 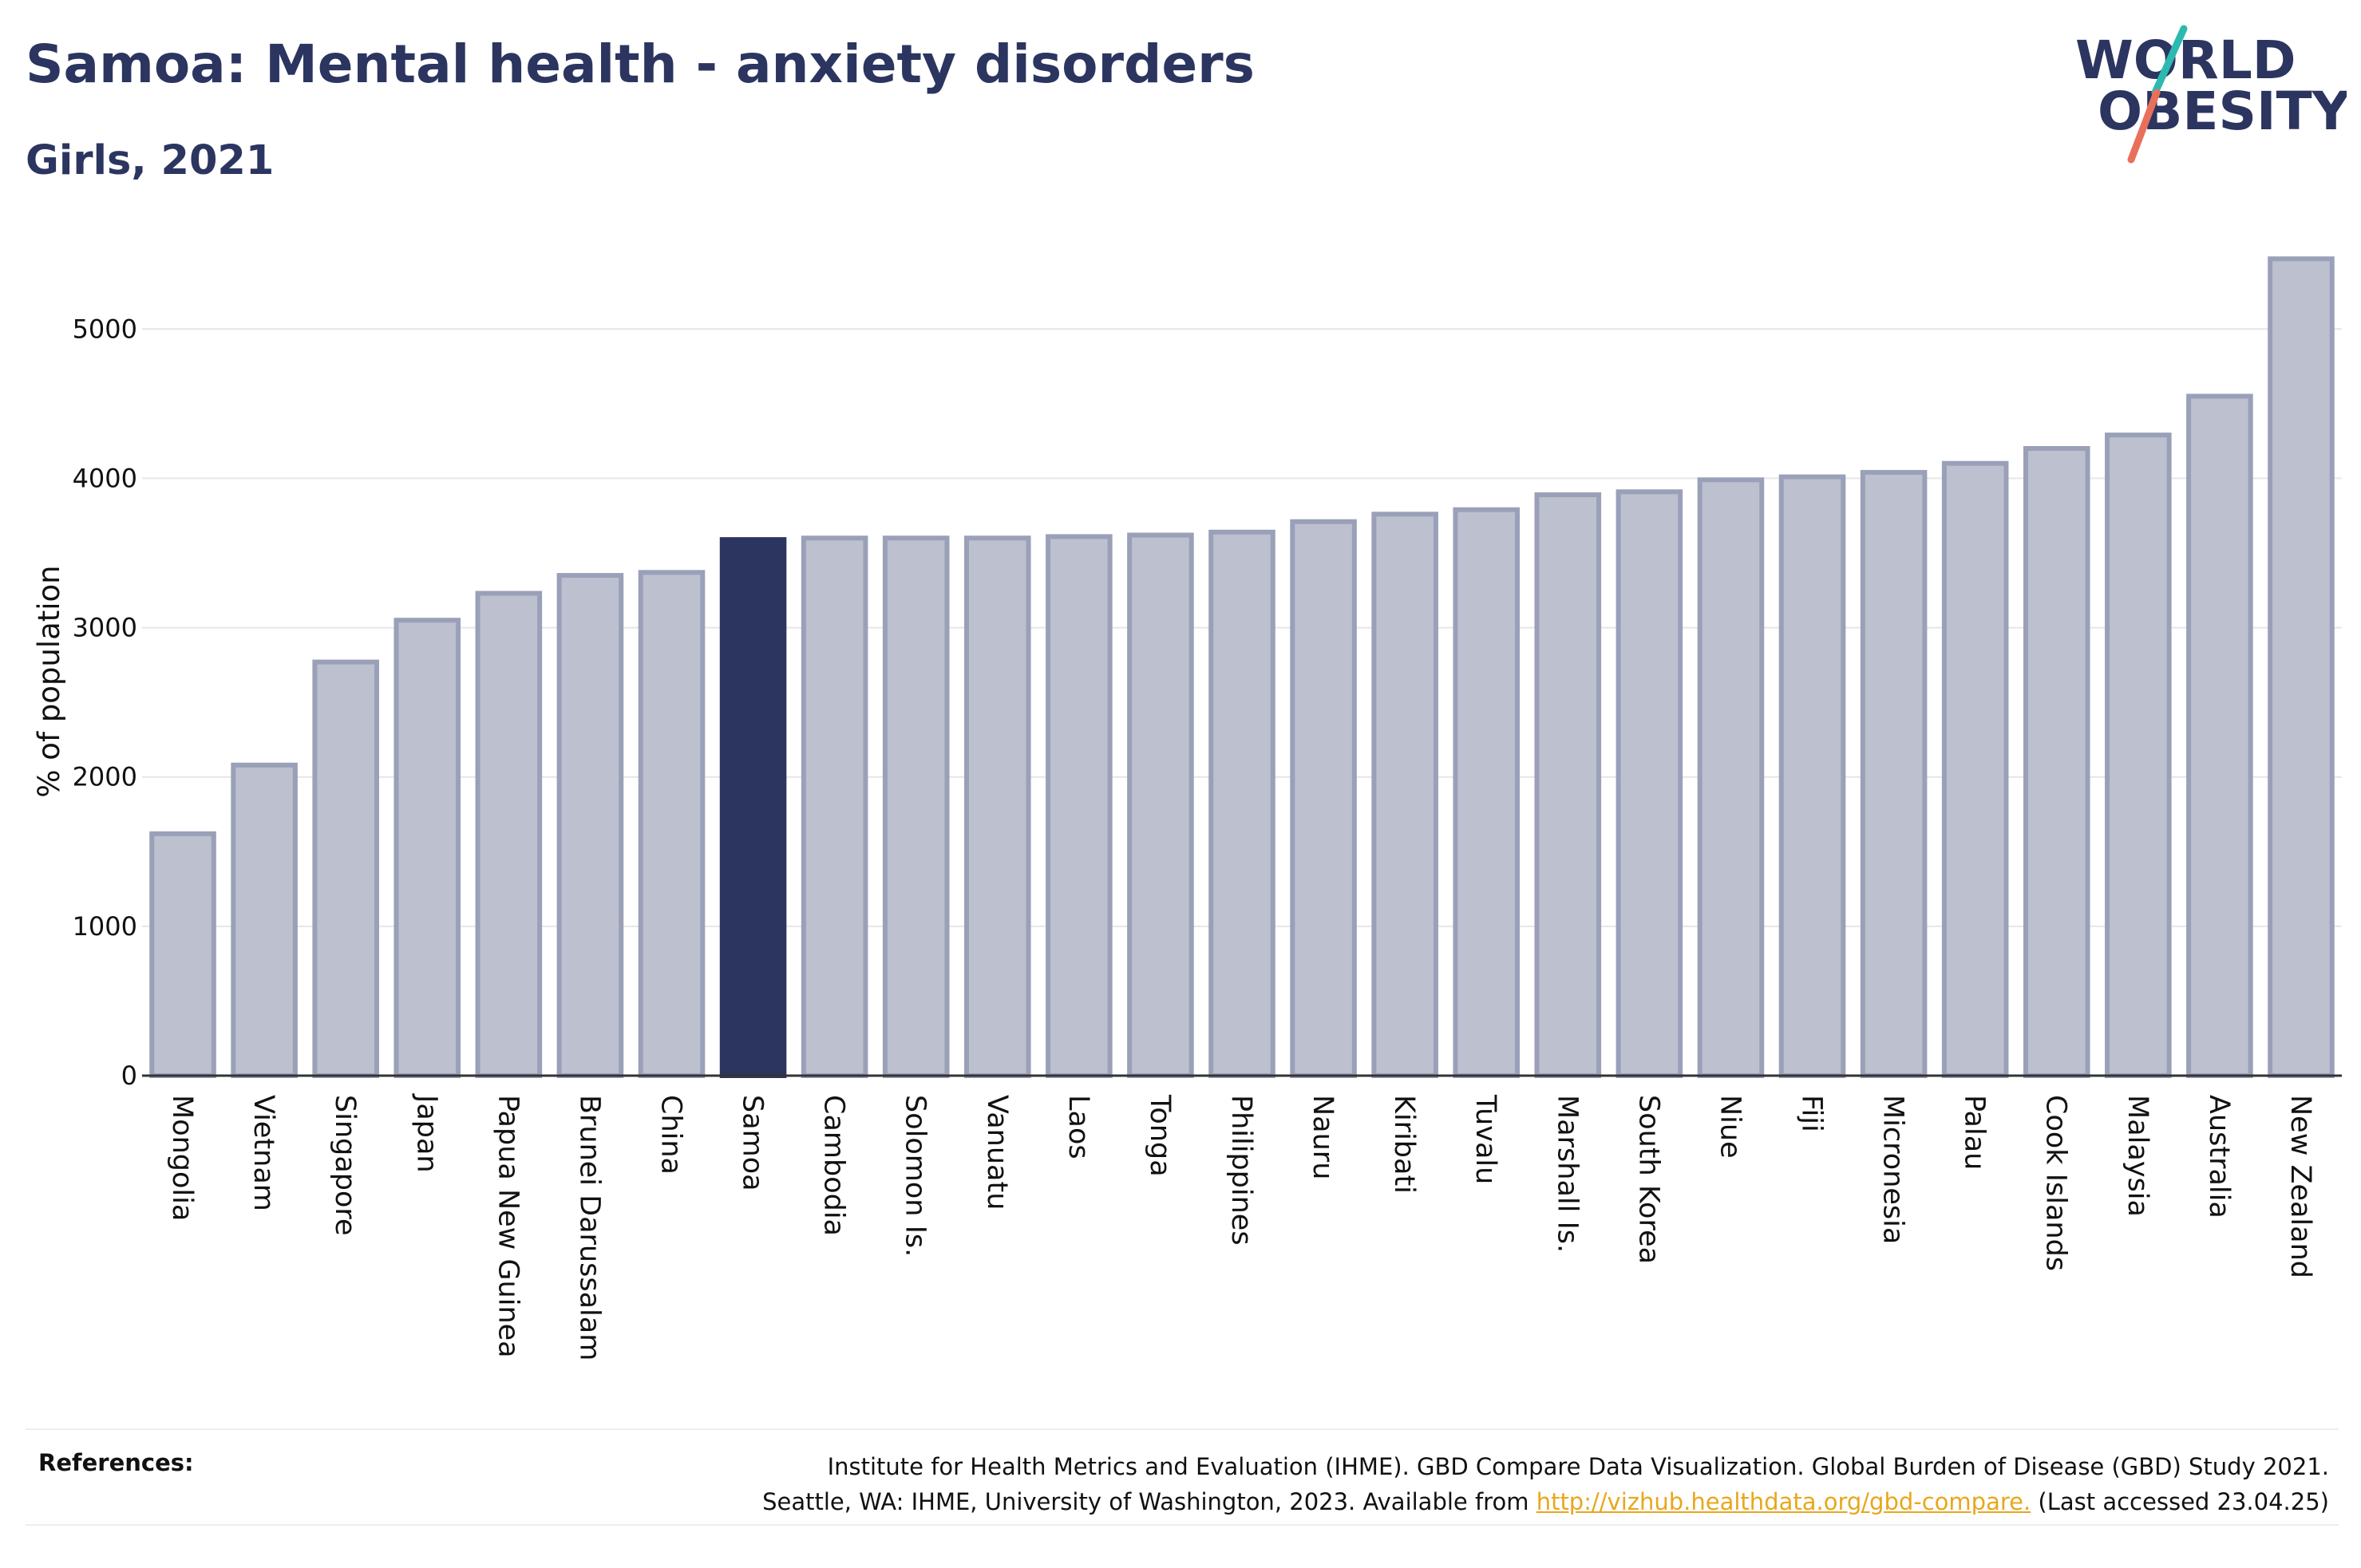 I want to click on x-category-label: Papua New Guinea, so click(x=508, y=1226).